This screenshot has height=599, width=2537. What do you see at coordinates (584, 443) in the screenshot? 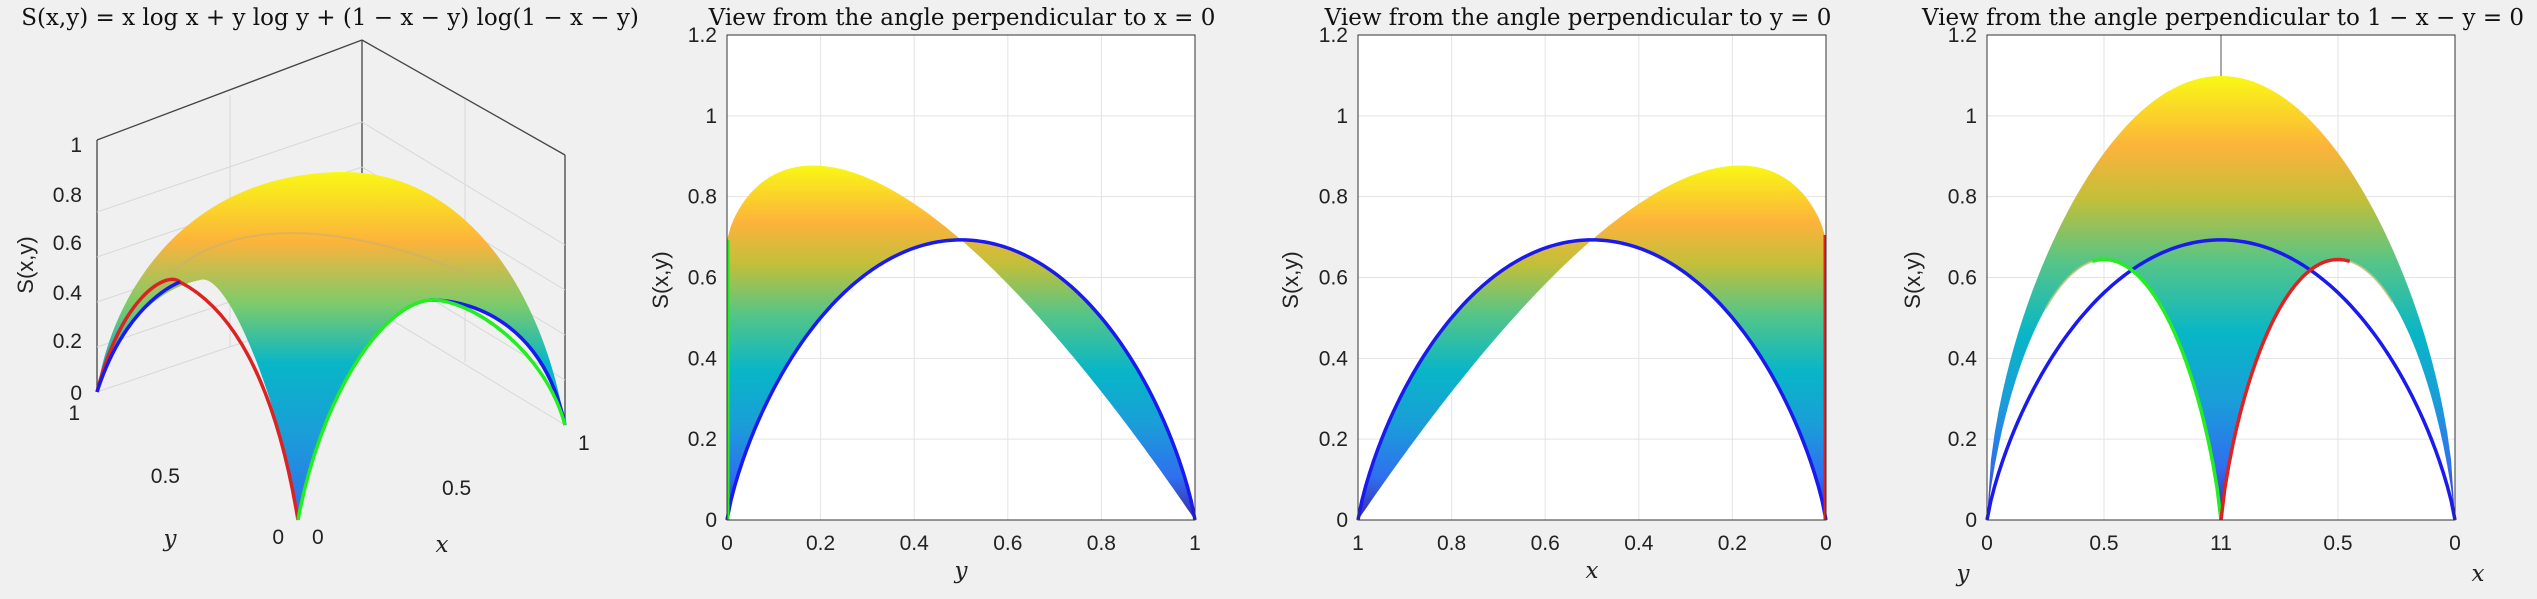
I see `x-tick-1: 1` at bounding box center [584, 443].